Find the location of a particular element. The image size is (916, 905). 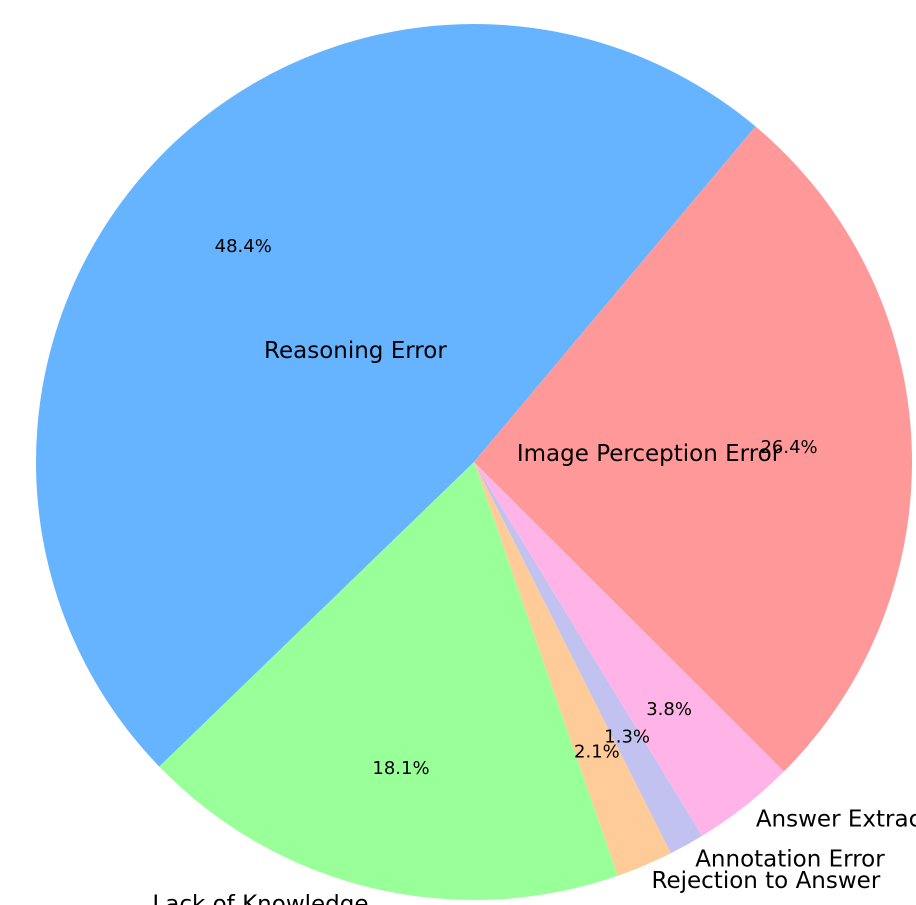

slice-answer-extraction-error is located at coordinates (629, 649).